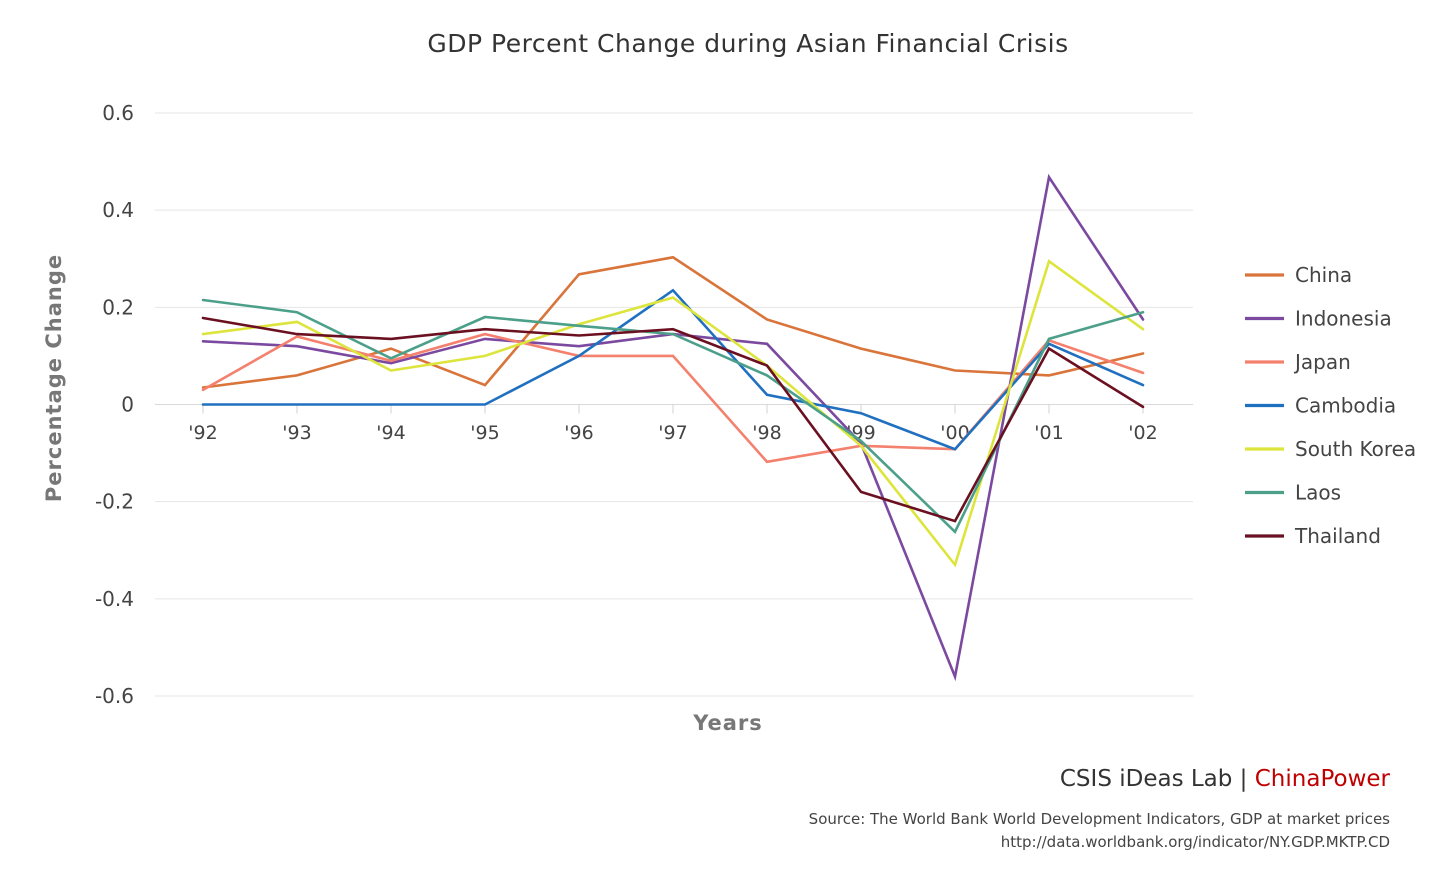  Describe the element at coordinates (1337, 536) in the screenshot. I see `legend-label-thailand: Thailand` at that location.